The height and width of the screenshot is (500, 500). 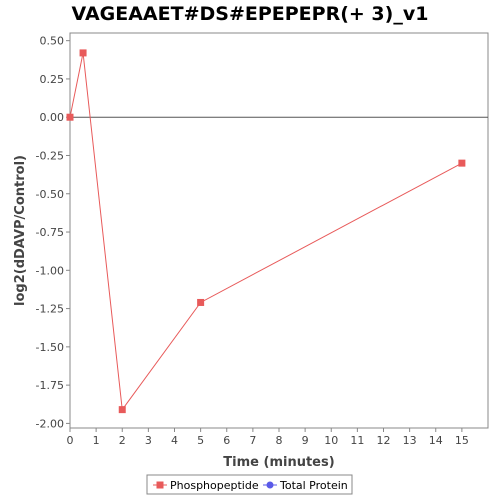 I want to click on x-tick-label: 3, so click(x=148, y=440).